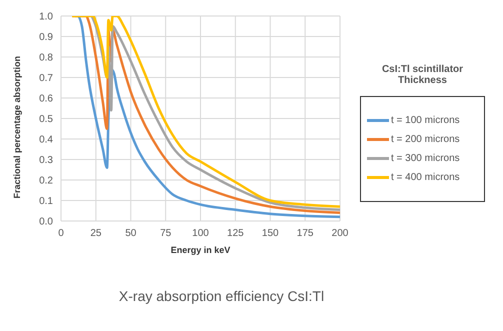 The height and width of the screenshot is (331, 503). Describe the element at coordinates (46, 222) in the screenshot. I see `y-tick-label: 0.0` at that location.